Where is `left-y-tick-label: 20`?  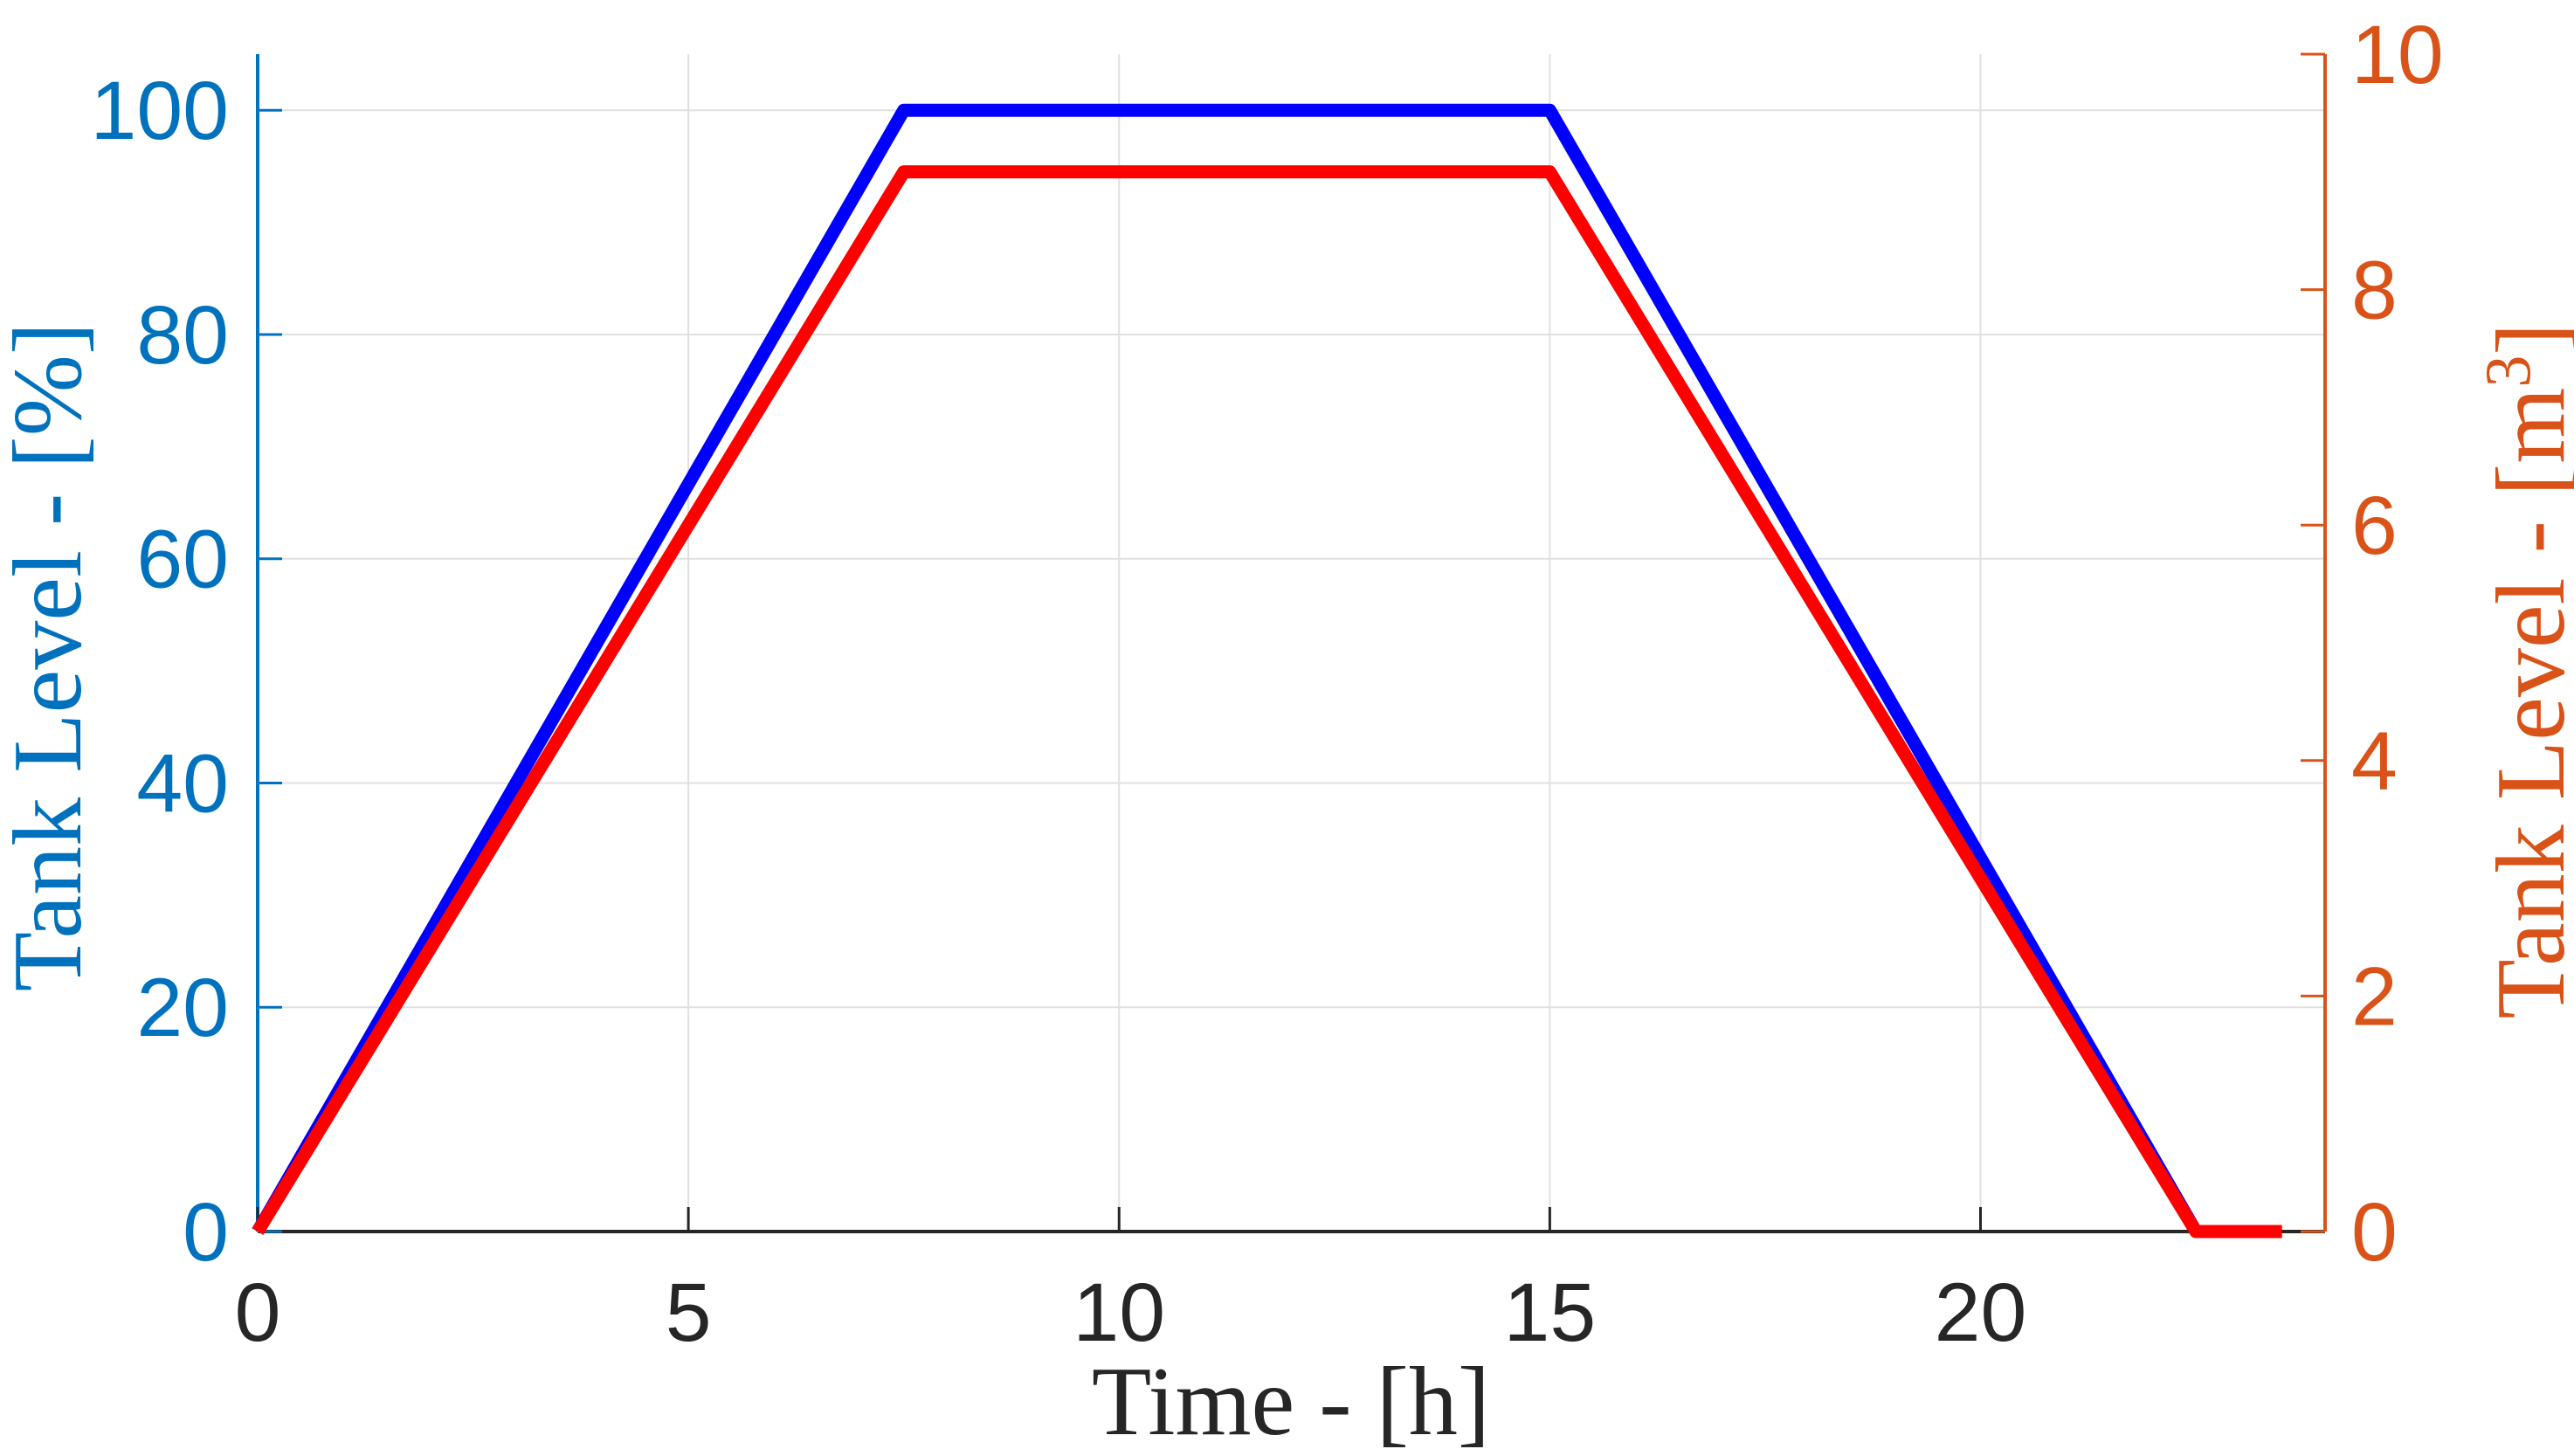
left-y-tick-label: 20 is located at coordinates (182, 1008).